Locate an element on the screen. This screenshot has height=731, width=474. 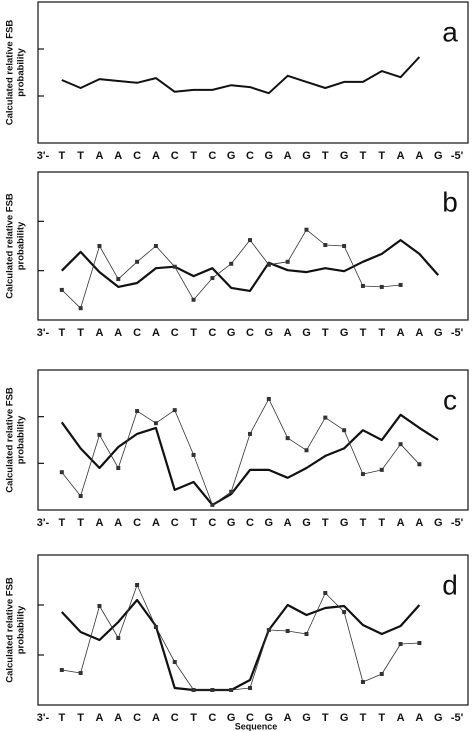
panel-label: d is located at coordinates (450, 584).